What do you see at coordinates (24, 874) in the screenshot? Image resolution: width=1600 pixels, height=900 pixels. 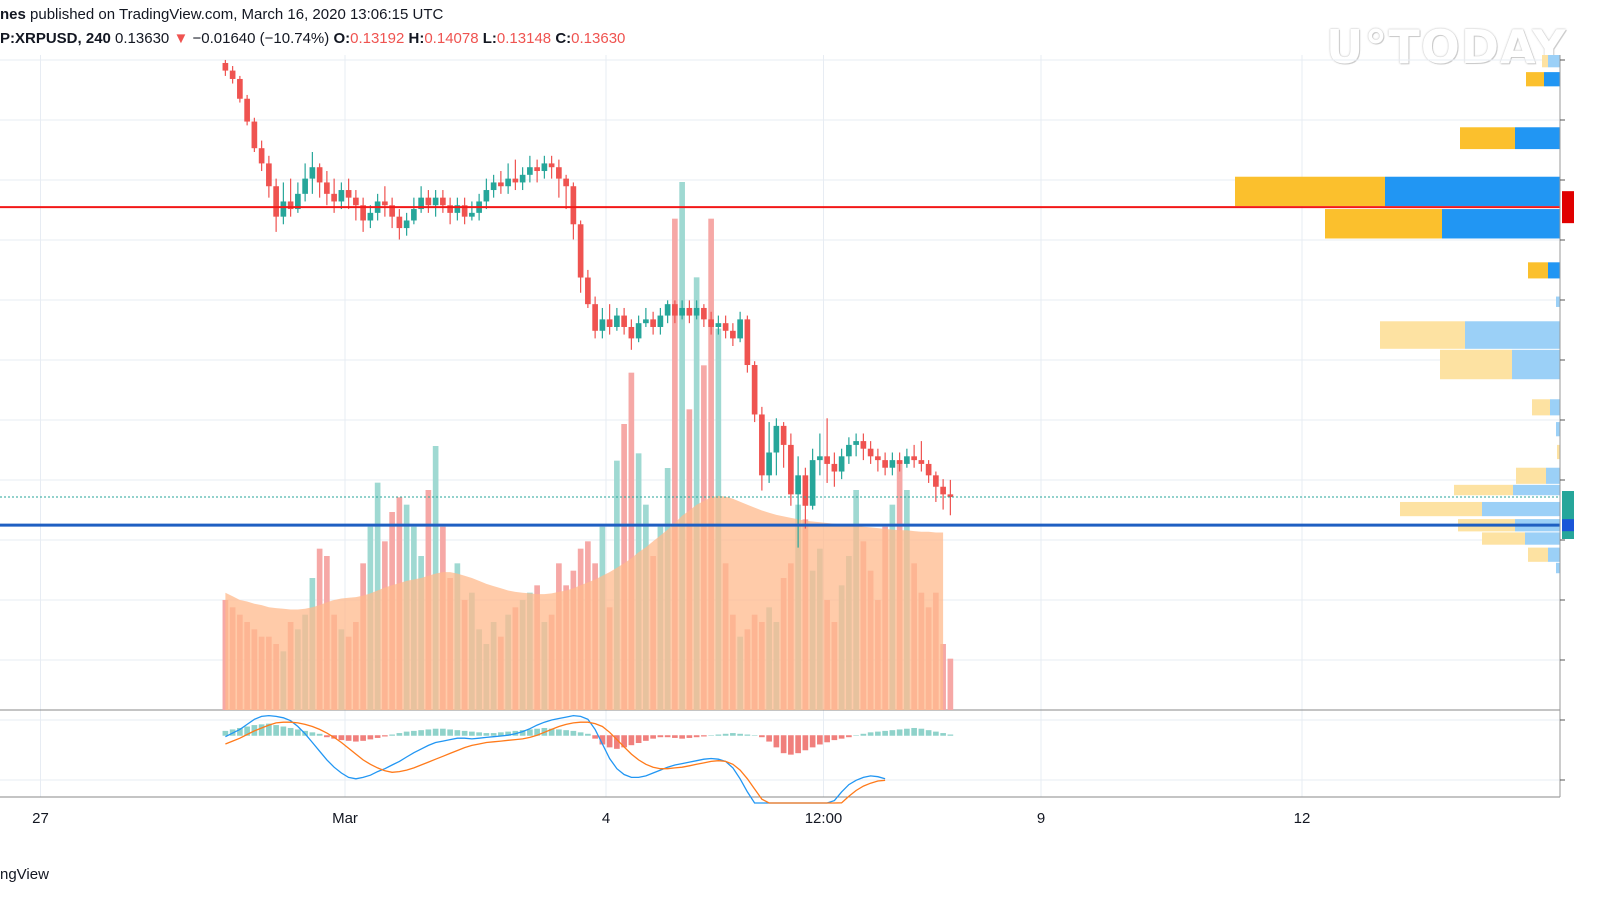 I see `tradingview-brand: ngView` at bounding box center [24, 874].